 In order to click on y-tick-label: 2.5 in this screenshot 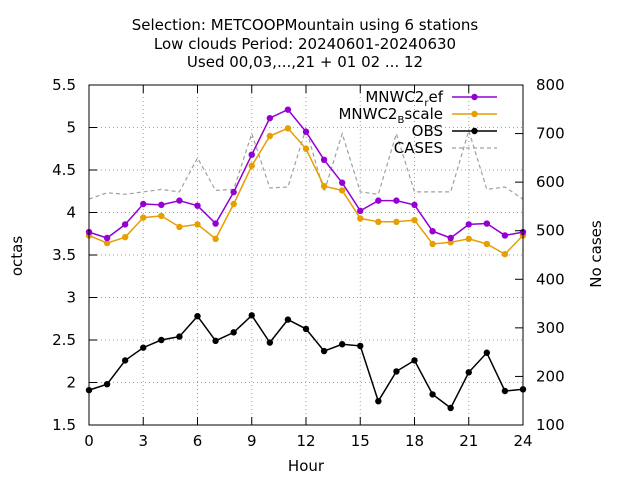, I will do `click(64, 340)`.